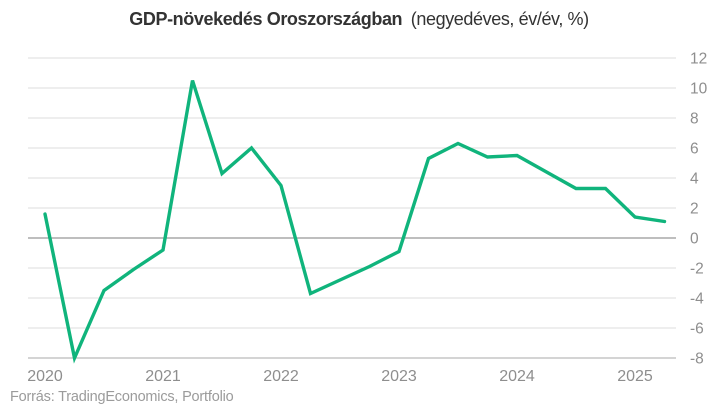 This screenshot has width=718, height=415. What do you see at coordinates (499, 19) in the screenshot?
I see `chart-title-subtitle: (negyedéves, év/év, %)` at bounding box center [499, 19].